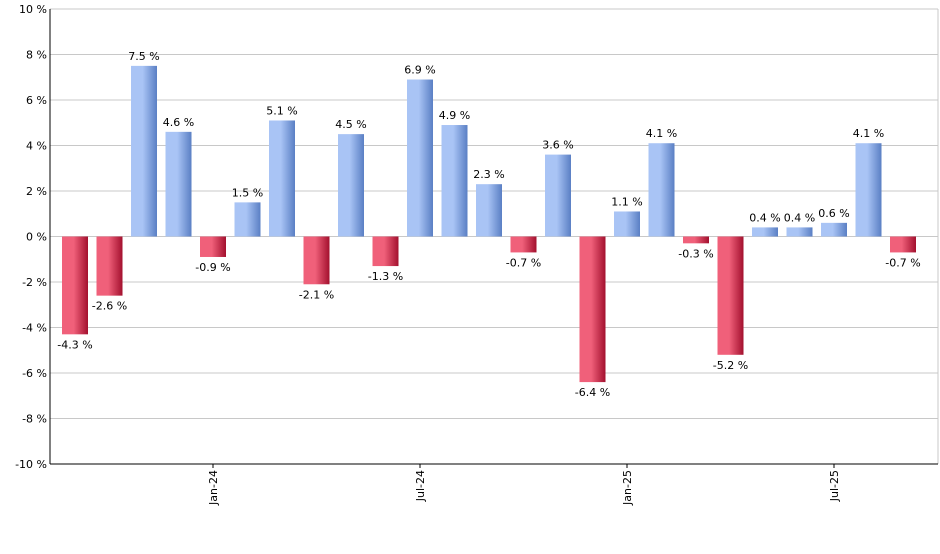 This screenshot has width=940, height=554. What do you see at coordinates (420, 486) in the screenshot?
I see `x-tick-label: Jul-24` at bounding box center [420, 486].